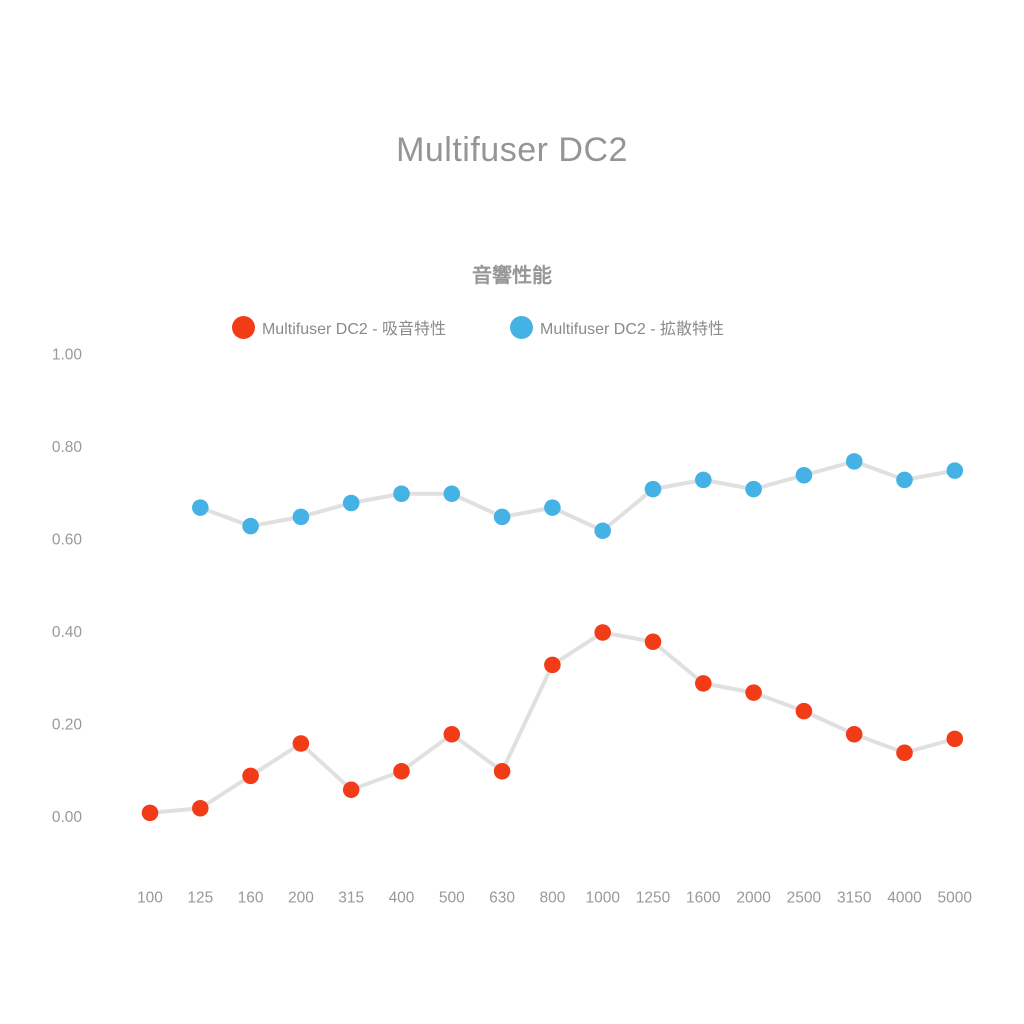 This screenshot has width=1024, height=1024. I want to click on absorption-series-swatch-icon, so click(243, 327).